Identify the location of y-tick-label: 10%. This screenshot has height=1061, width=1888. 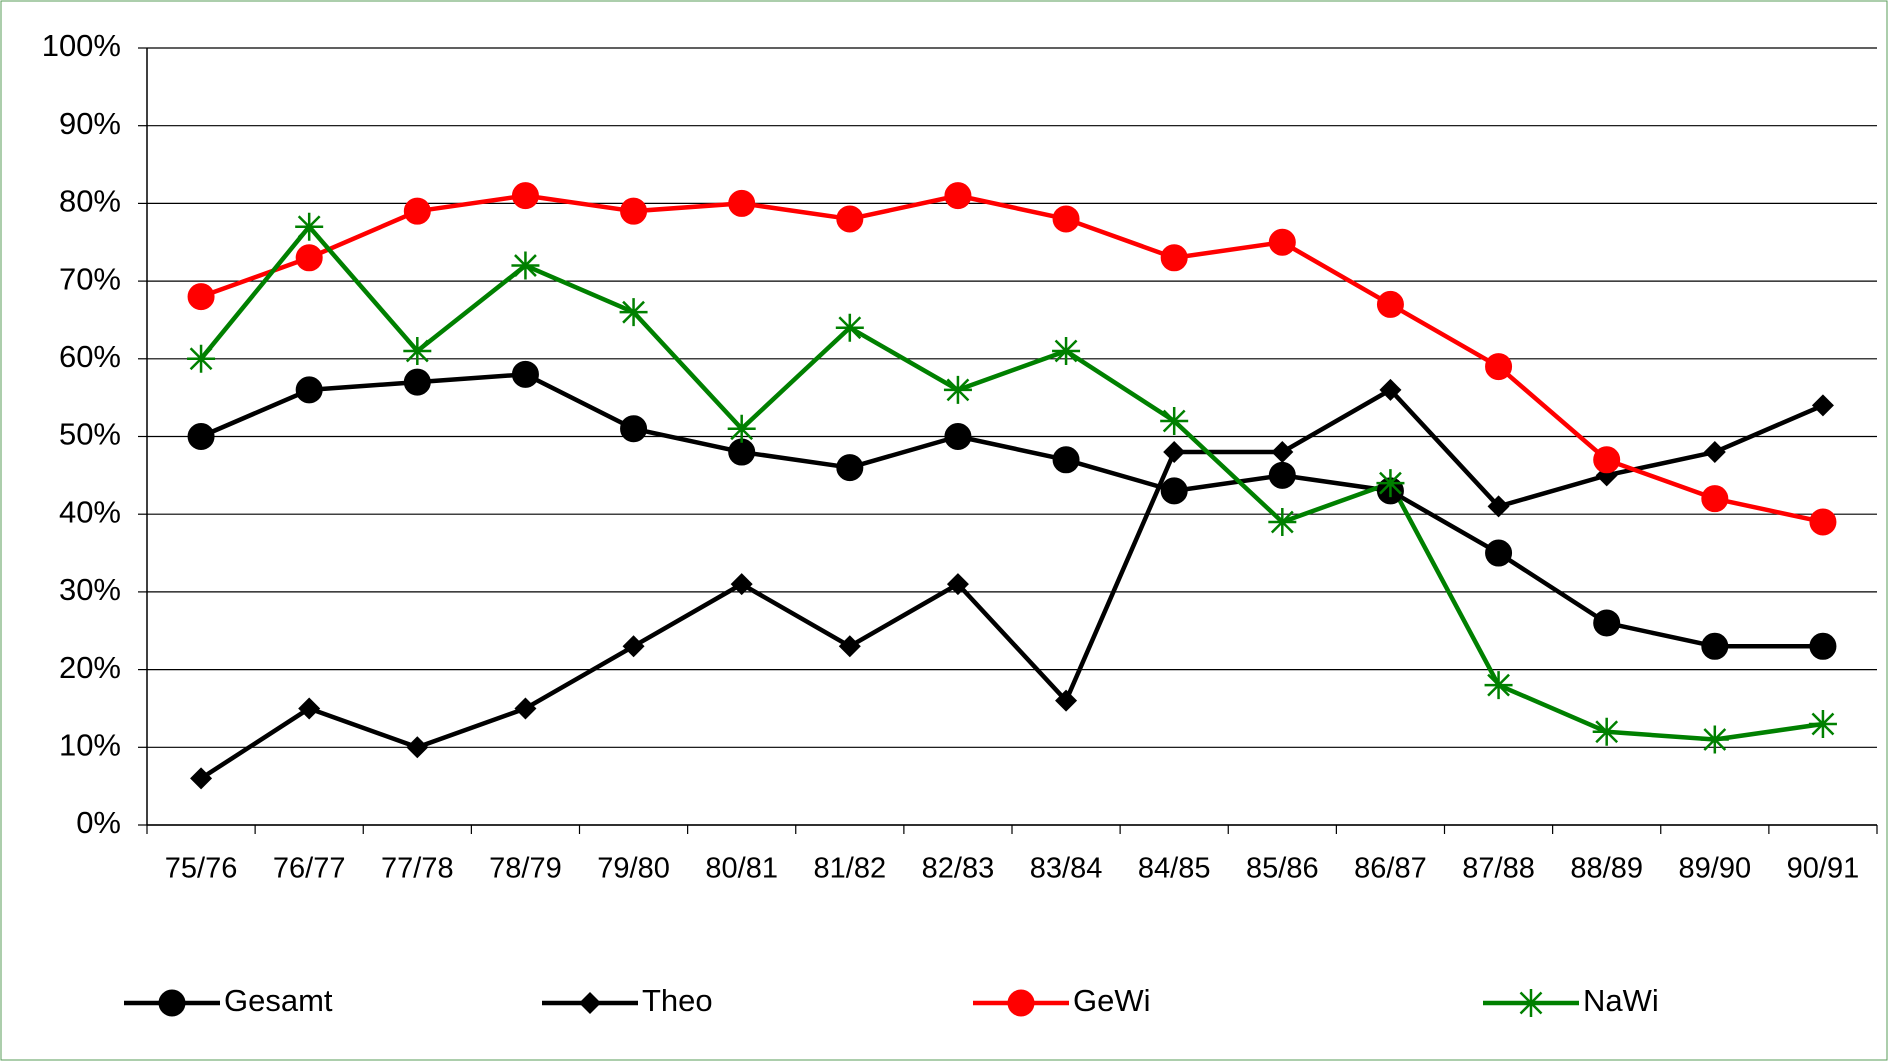
(90, 744).